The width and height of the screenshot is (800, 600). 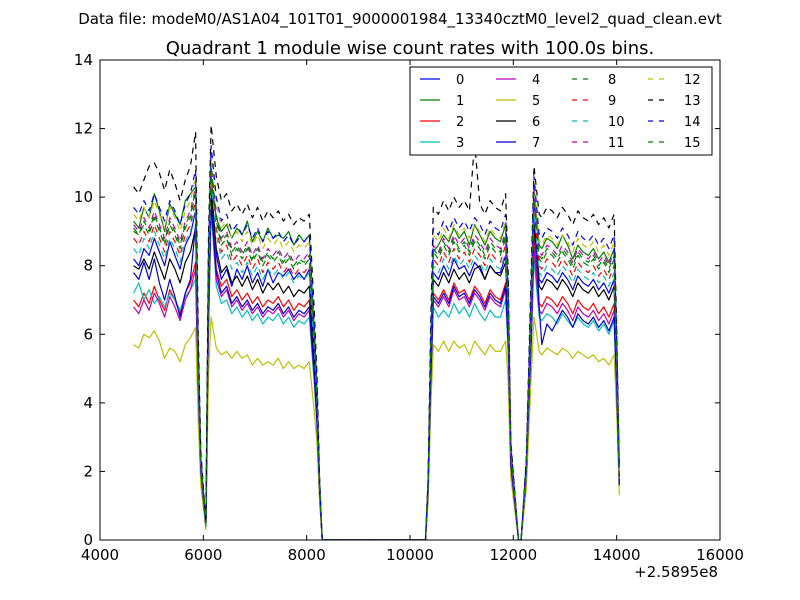 What do you see at coordinates (692, 122) in the screenshot?
I see `legend-label-14: 14` at bounding box center [692, 122].